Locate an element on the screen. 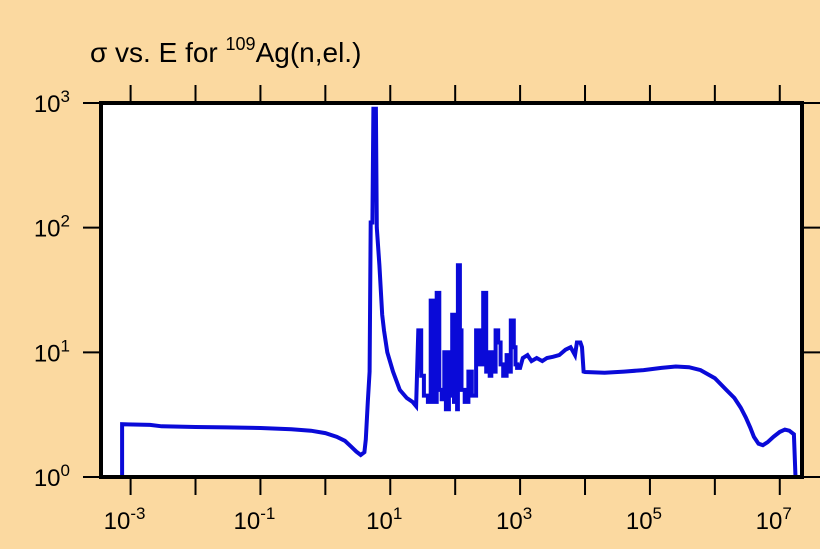  x-tick-label: 10⁷ is located at coordinates (774, 519).